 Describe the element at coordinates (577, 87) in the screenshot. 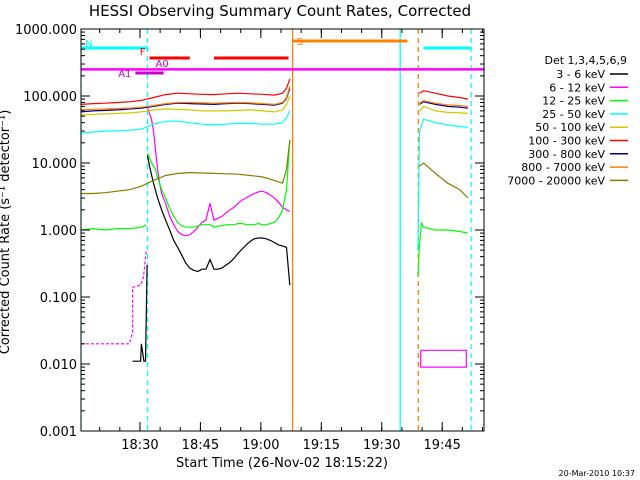

I see `legend-entry-label: 6 - 12 keV` at that location.